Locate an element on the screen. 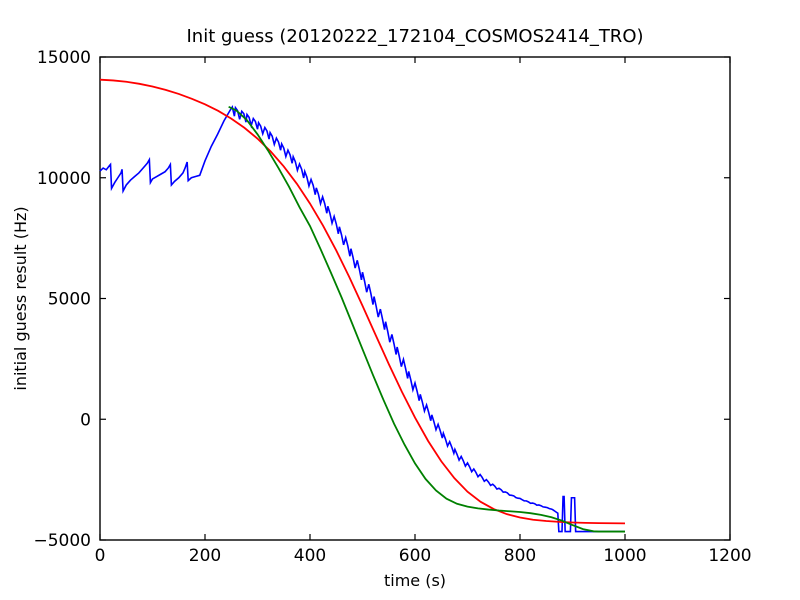 This screenshot has width=800, height=600. x-tick-label: 600 is located at coordinates (415, 556).